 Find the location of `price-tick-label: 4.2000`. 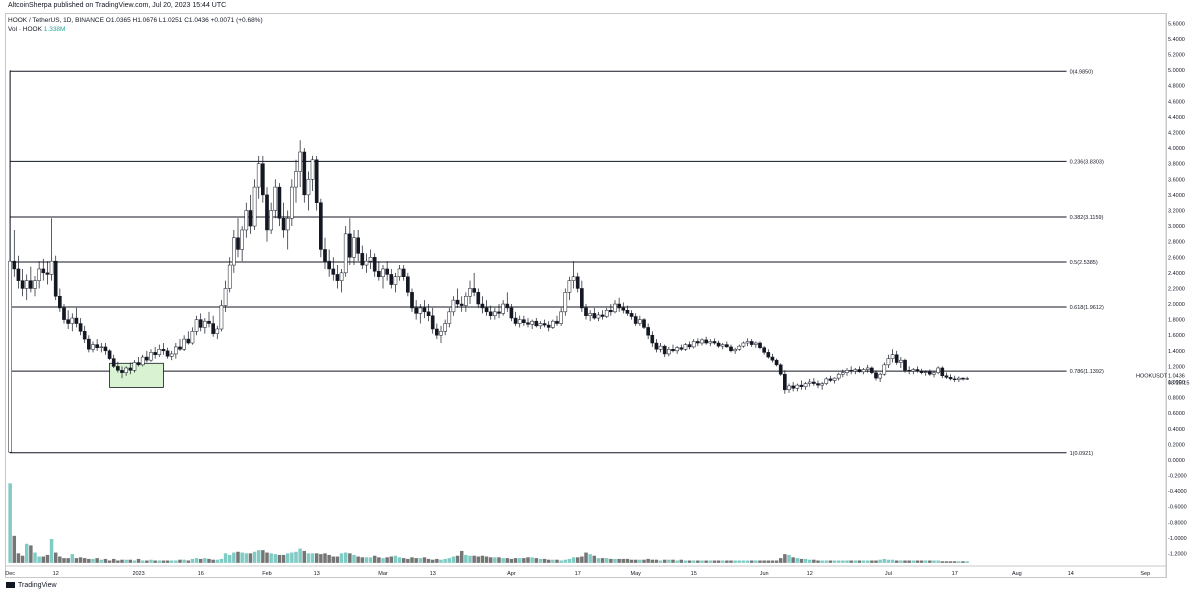

price-tick-label: 4.2000 is located at coordinates (1176, 134).